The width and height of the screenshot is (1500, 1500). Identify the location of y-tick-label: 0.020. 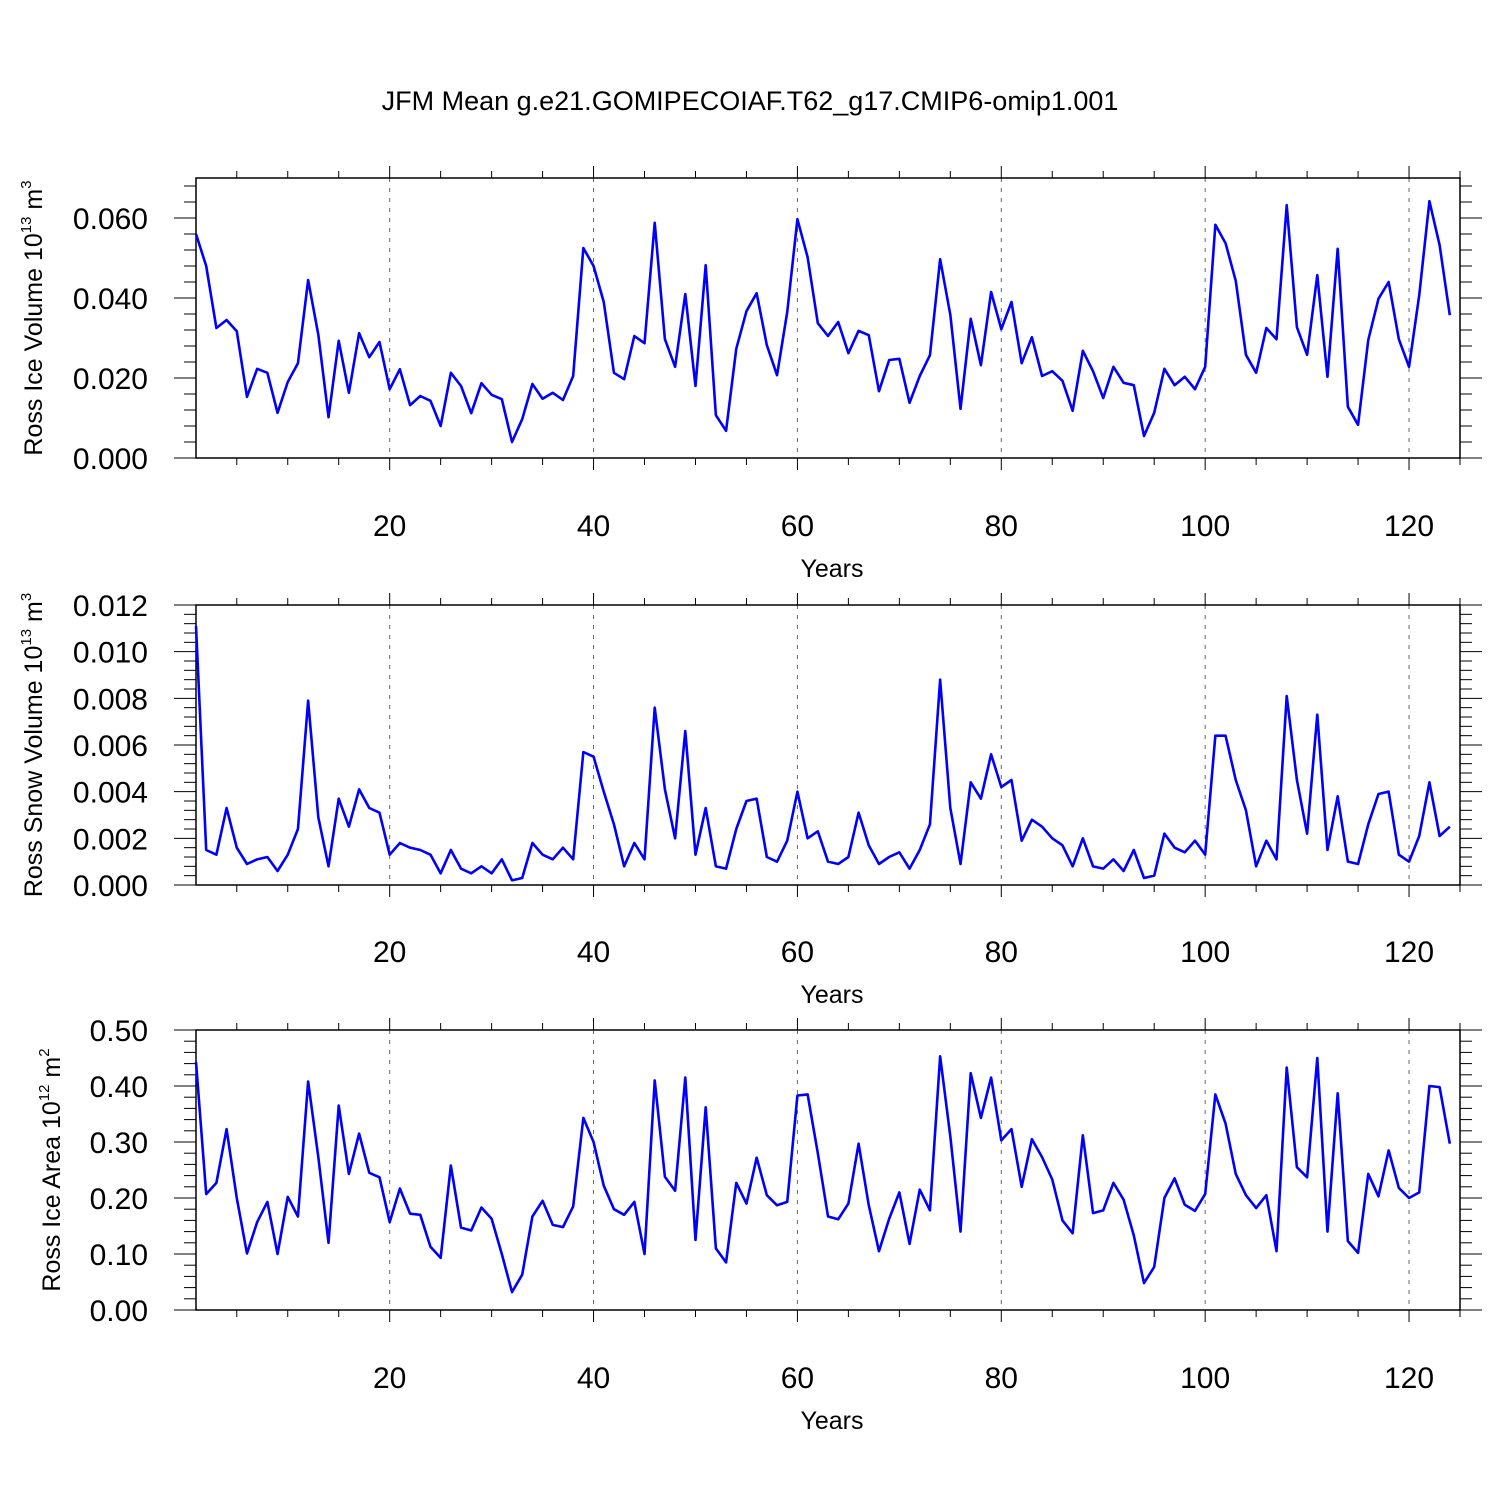
(110, 379).